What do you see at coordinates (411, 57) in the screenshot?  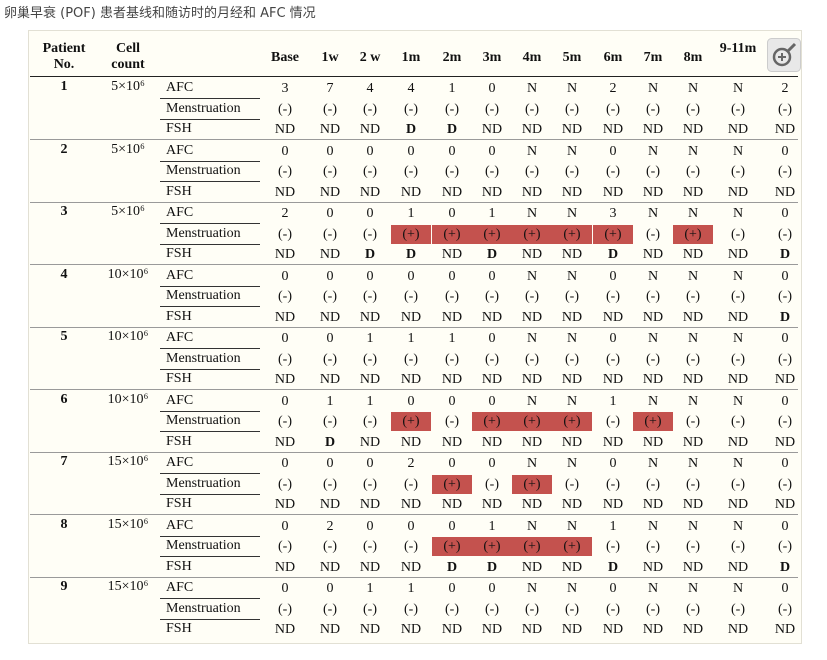 I see `header-column: 1m` at bounding box center [411, 57].